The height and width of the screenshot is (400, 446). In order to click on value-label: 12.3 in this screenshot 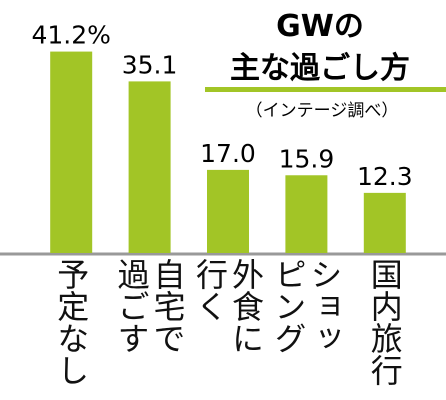, I will do `click(385, 176)`.